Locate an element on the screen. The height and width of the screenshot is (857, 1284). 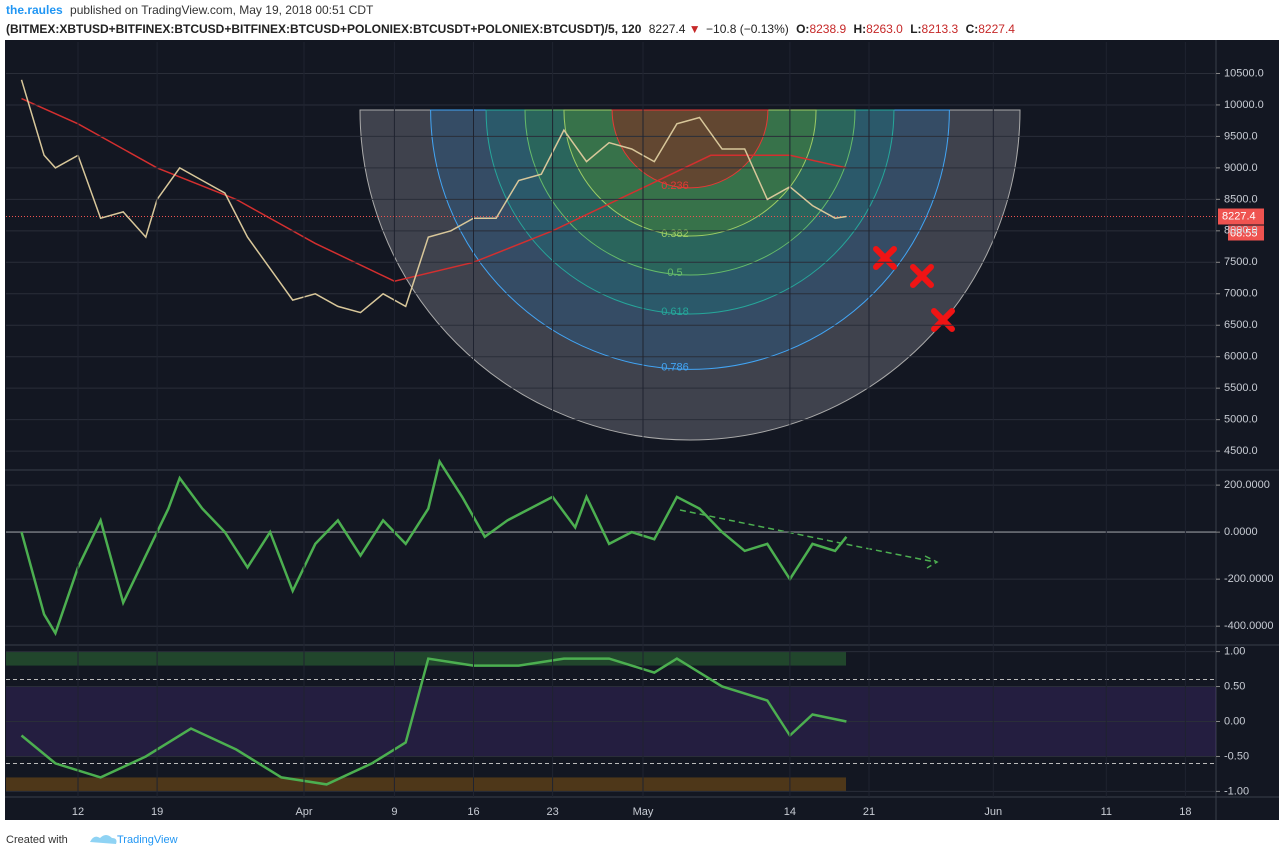
author: the.raules is located at coordinates (34, 10).